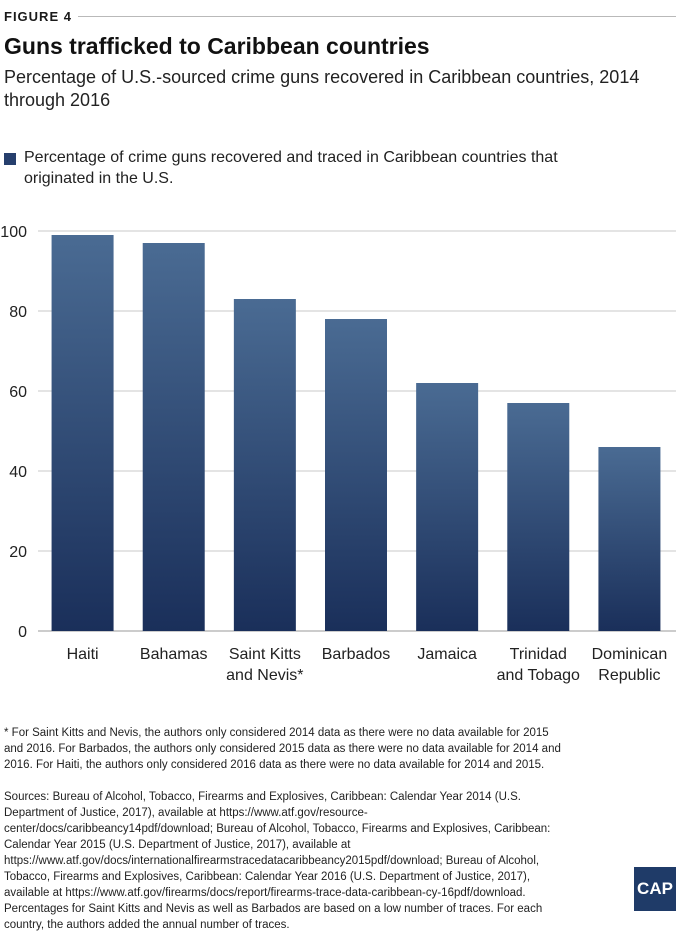 Image resolution: width=676 pixels, height=933 pixels. What do you see at coordinates (18, 472) in the screenshot?
I see `y-tick-label: 40` at bounding box center [18, 472].